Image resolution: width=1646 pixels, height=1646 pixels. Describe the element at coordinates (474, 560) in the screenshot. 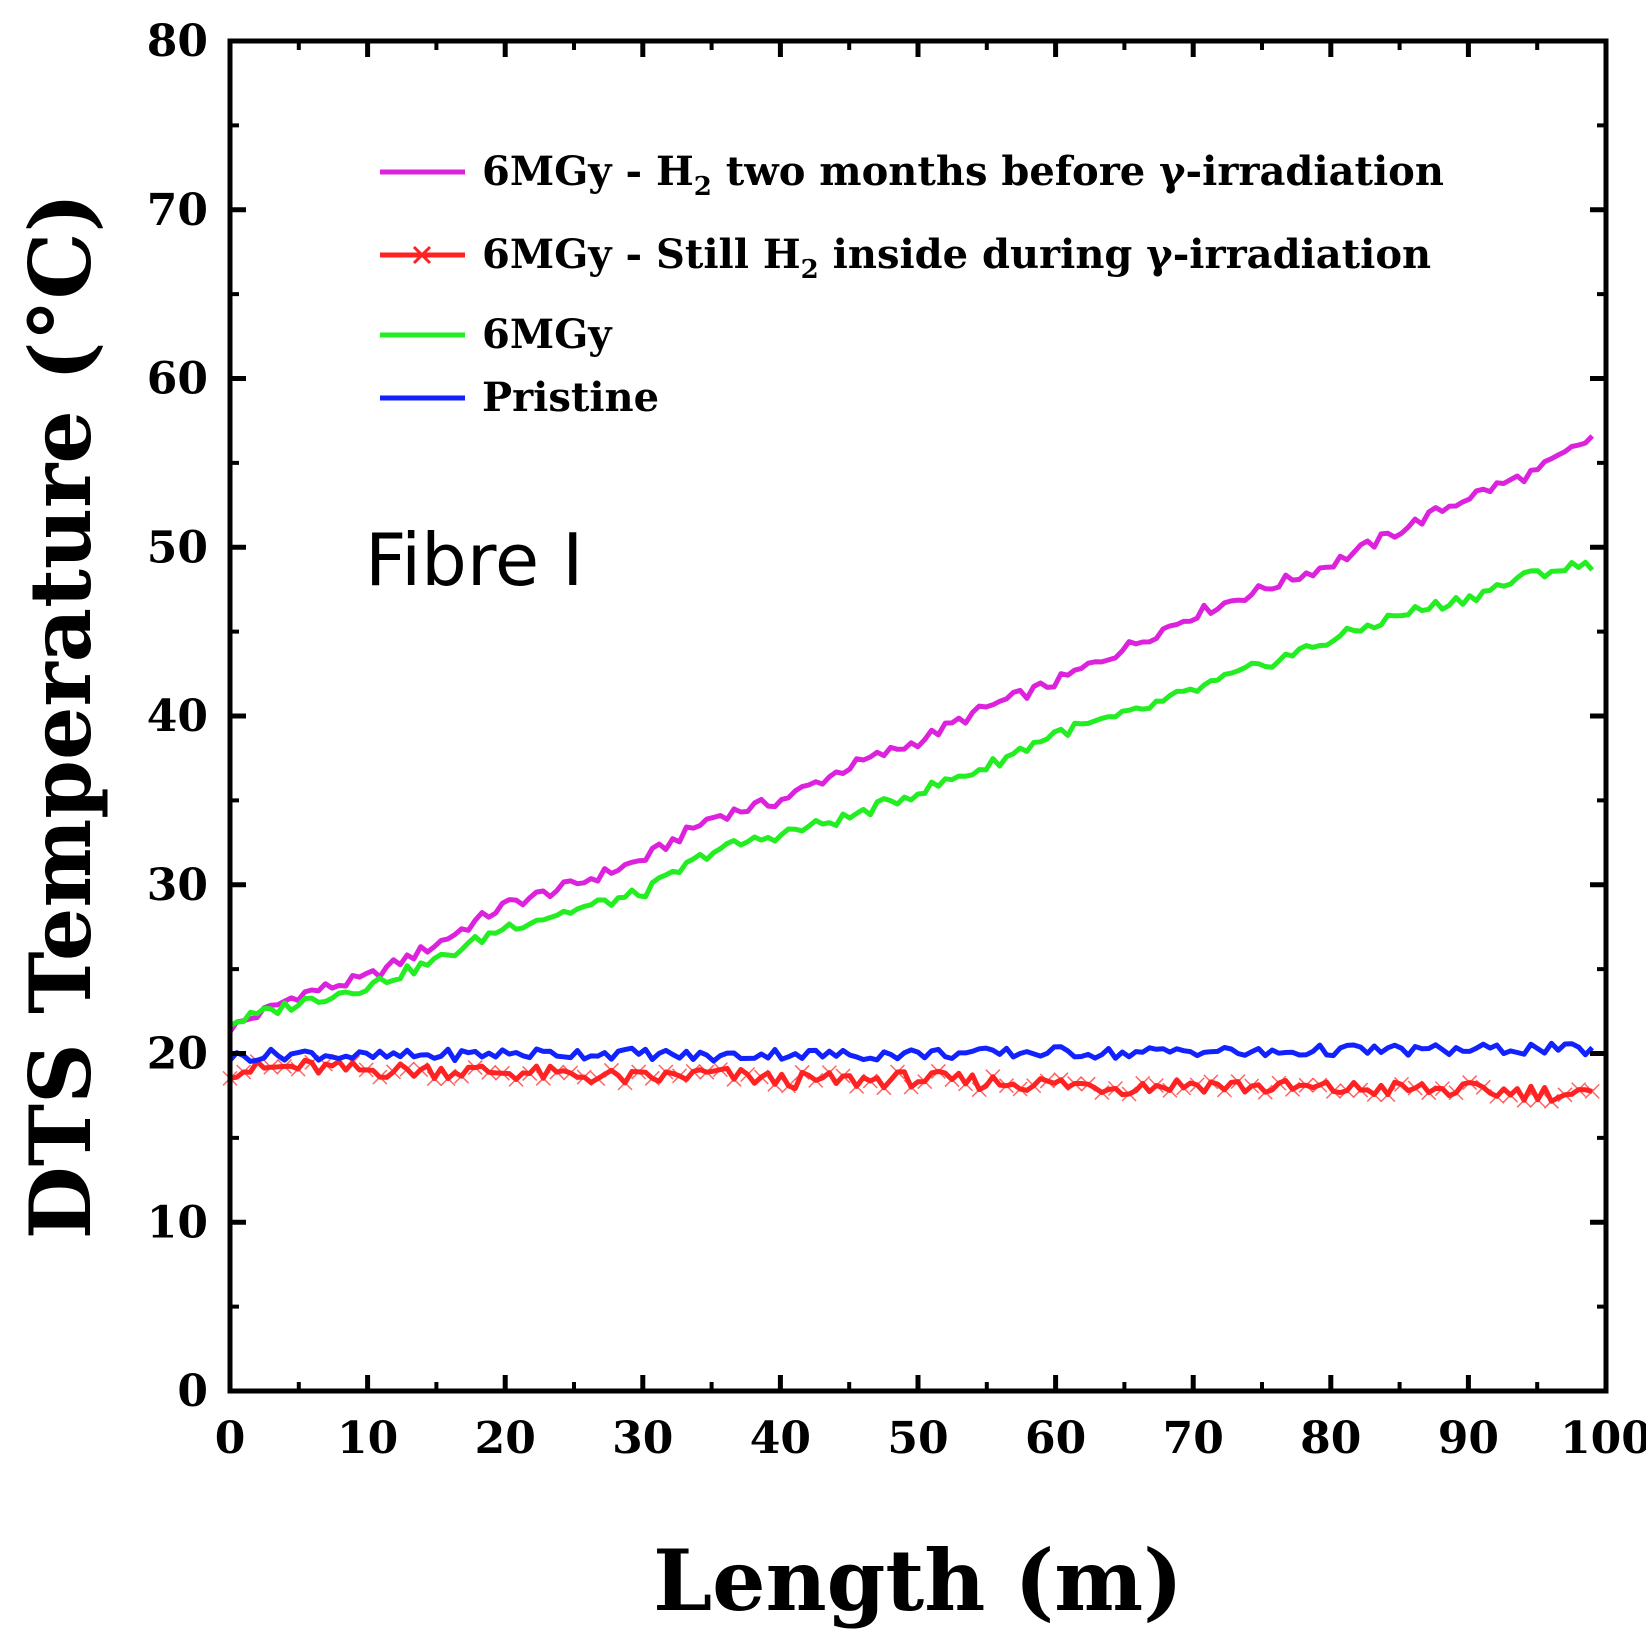

I see `fibre-annotation: Fibre I` at that location.